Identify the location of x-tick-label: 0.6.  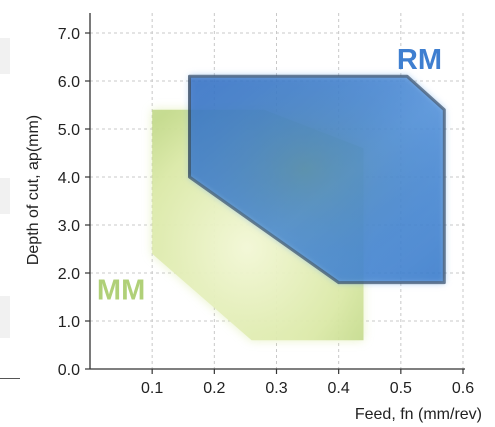
(463, 388).